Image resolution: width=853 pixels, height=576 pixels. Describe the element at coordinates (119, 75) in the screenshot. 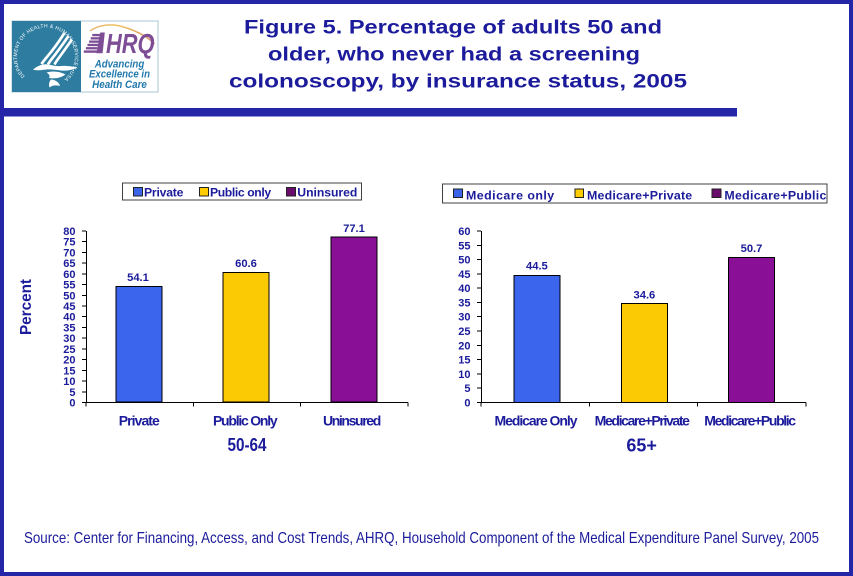

I see `svg-text: Excellence in` at that location.